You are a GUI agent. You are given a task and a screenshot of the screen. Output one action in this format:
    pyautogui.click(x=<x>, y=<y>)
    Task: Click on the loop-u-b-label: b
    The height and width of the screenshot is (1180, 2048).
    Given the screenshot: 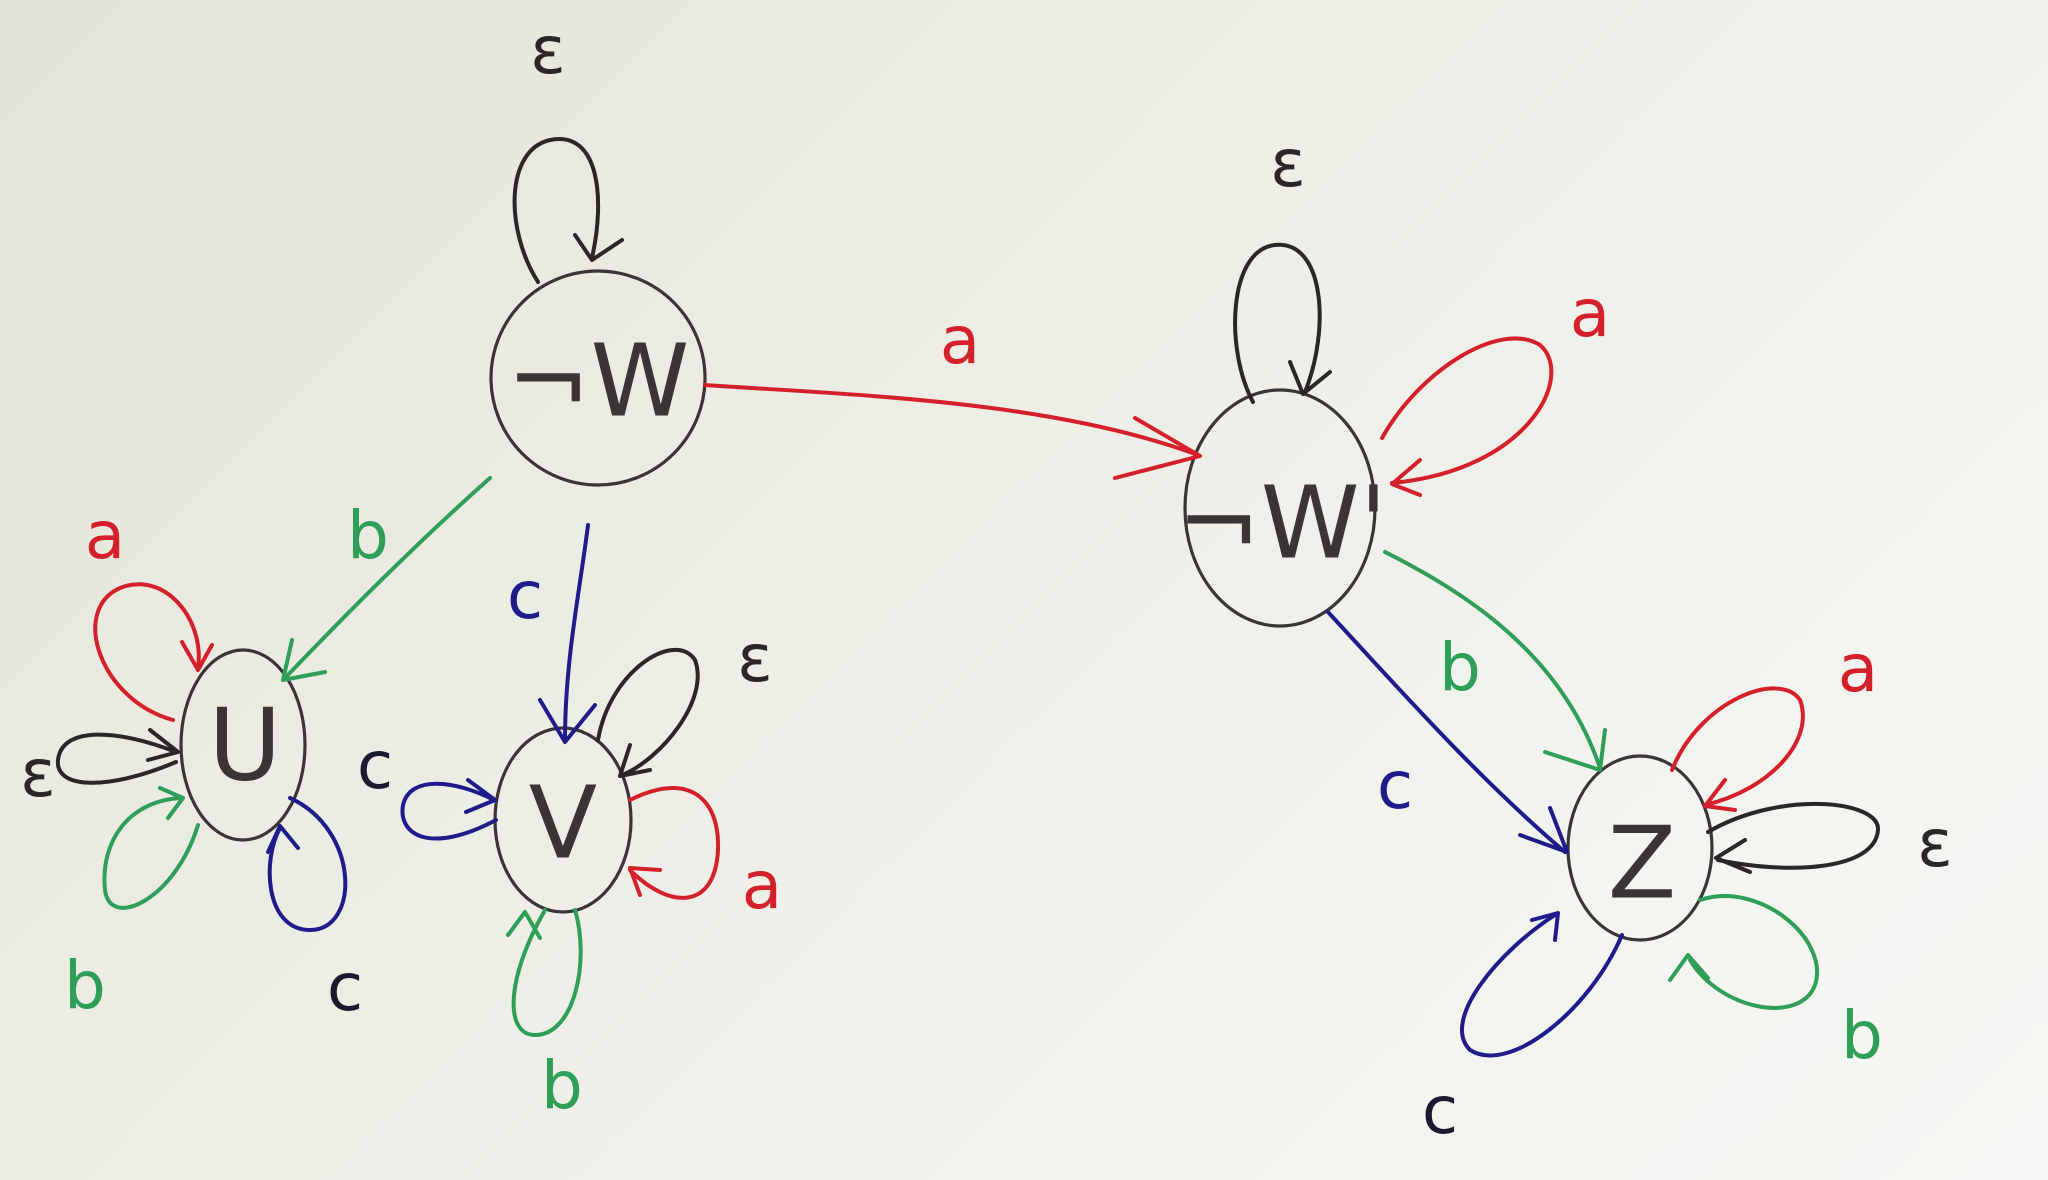 What is the action you would take?
    pyautogui.click(x=85, y=985)
    